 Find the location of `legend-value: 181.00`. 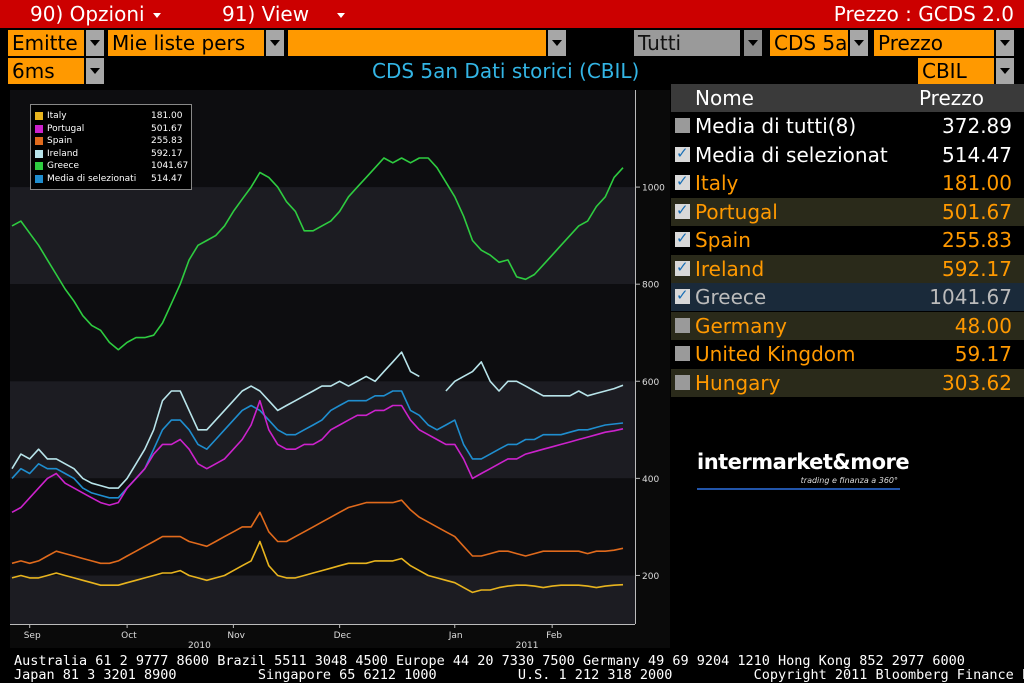

legend-value: 181.00 is located at coordinates (167, 116).